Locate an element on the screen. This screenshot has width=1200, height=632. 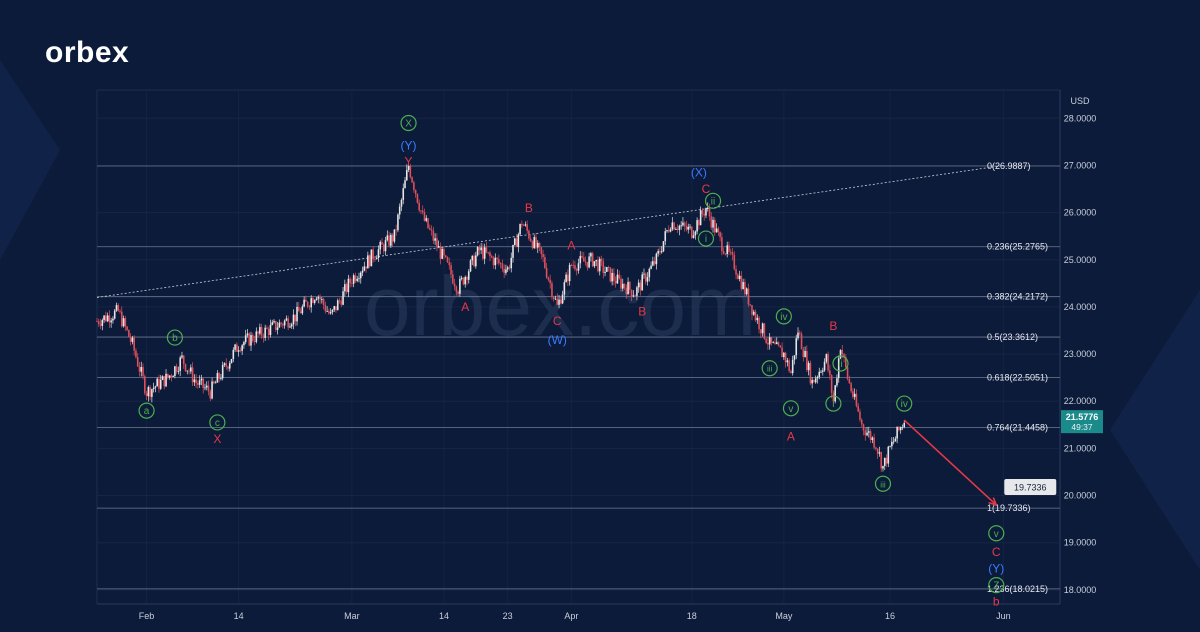
wave-label: iii is located at coordinates (770, 369).